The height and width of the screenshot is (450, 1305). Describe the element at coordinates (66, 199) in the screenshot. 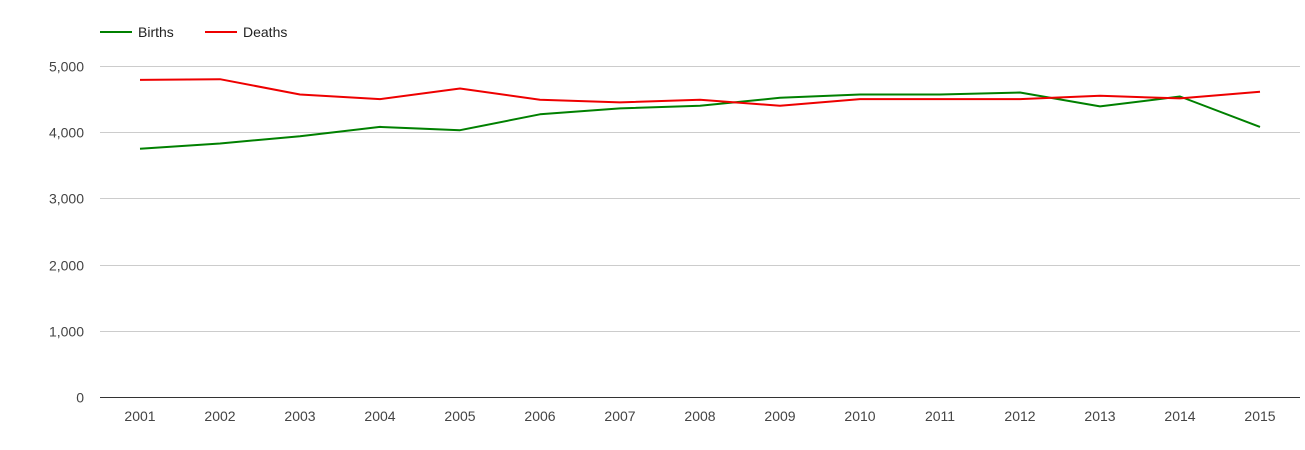

I see `y-tick-label: 3,000` at that location.